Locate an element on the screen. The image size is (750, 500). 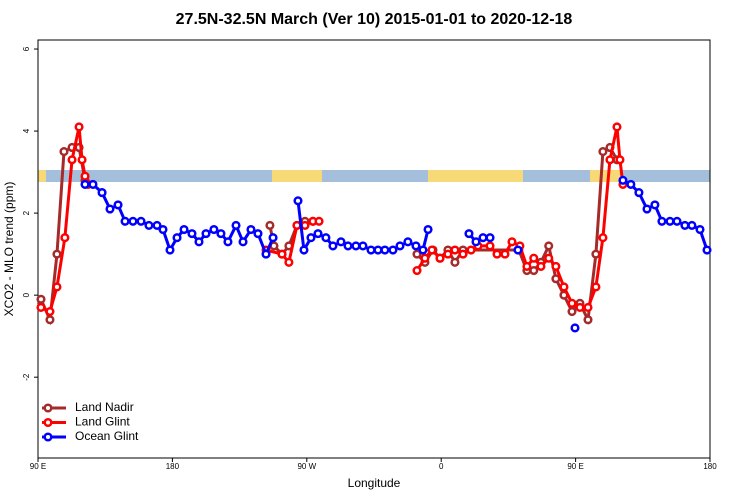
map-strip is located at coordinates (374, 176).